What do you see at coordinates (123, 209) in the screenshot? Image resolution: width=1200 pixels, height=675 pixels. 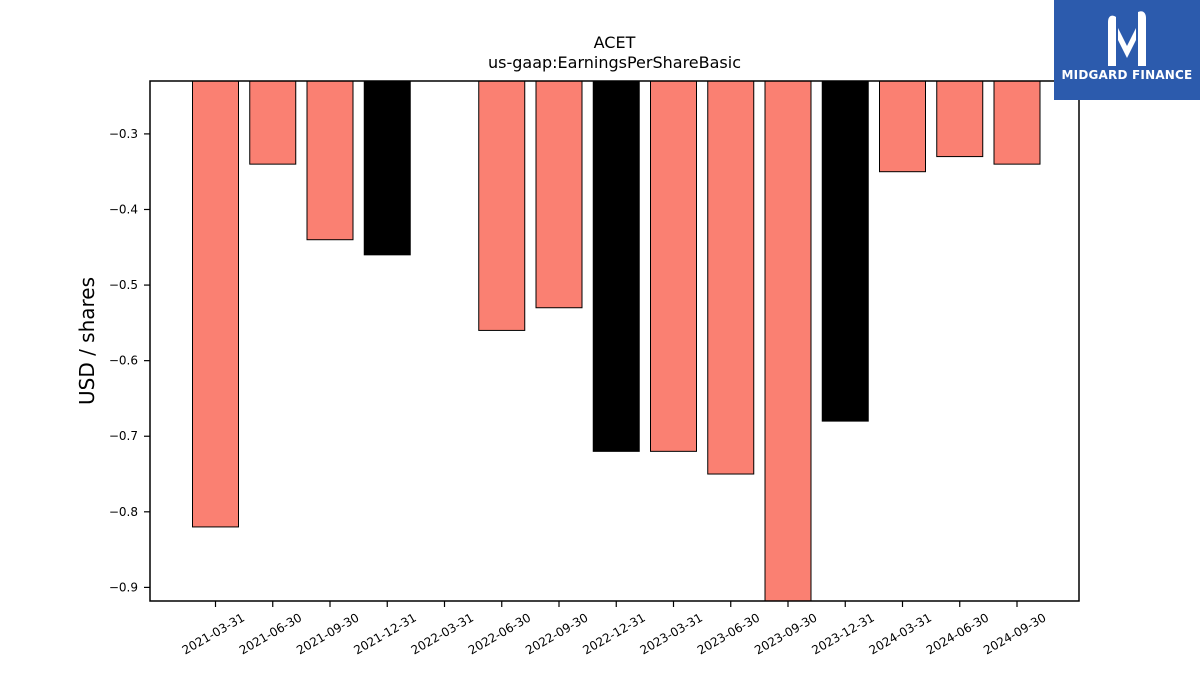 I see `y-tick-label: −0.4` at bounding box center [123, 209].